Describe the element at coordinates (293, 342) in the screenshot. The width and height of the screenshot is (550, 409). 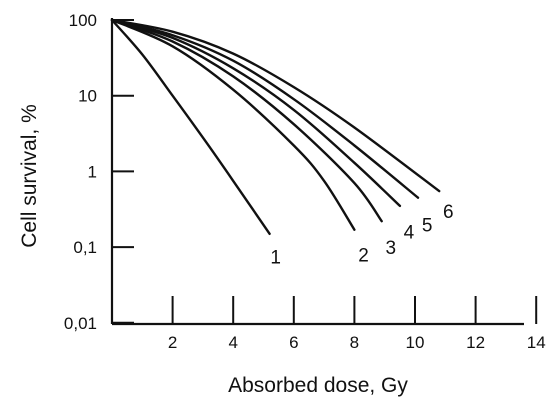
I see `x-tick-label: 6` at that location.